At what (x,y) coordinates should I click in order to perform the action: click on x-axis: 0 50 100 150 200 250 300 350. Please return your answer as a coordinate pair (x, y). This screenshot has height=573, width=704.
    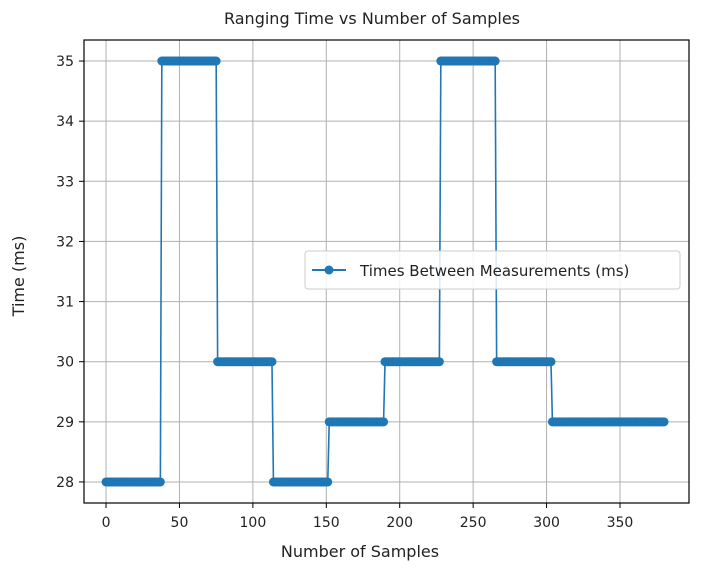
    Looking at the image, I should click on (368, 517).